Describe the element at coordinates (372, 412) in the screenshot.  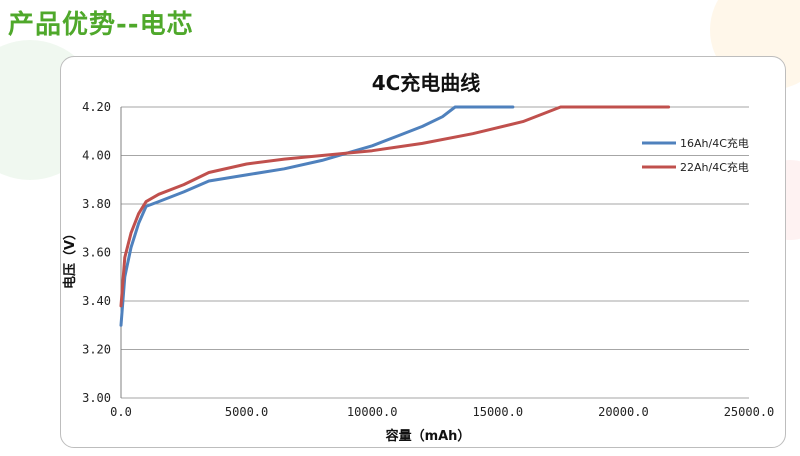
I see `x-tick-label: 10000.0` at that location.